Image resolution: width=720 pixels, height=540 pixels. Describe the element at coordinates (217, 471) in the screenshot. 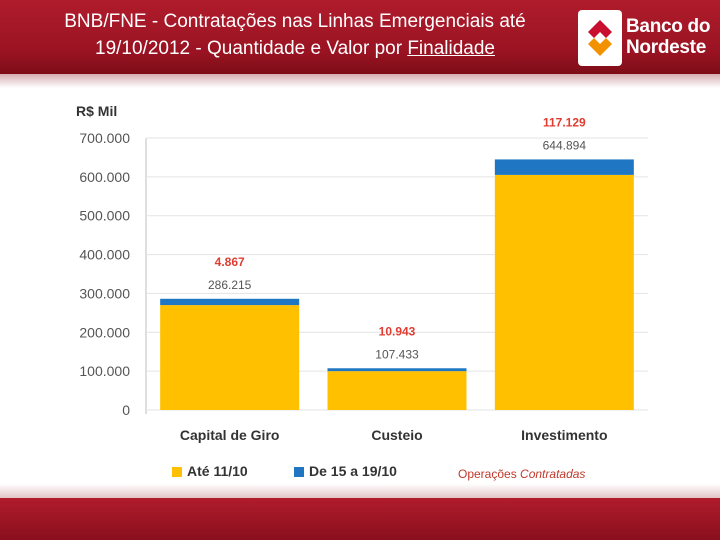

I see `legend-label-series-1: Até 11/10` at that location.